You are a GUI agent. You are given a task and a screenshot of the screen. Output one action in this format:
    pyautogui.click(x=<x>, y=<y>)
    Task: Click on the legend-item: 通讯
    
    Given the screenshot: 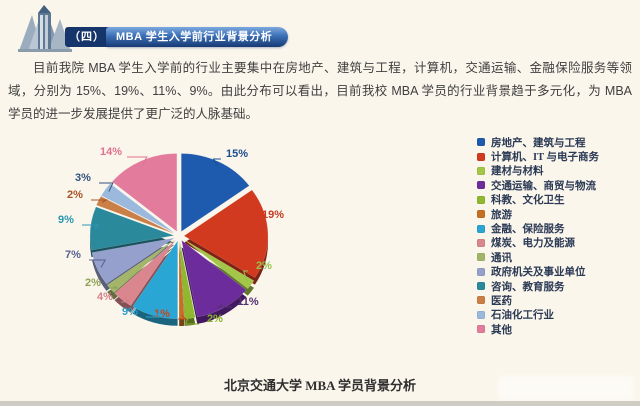 What is the action you would take?
    pyautogui.click(x=557, y=257)
    